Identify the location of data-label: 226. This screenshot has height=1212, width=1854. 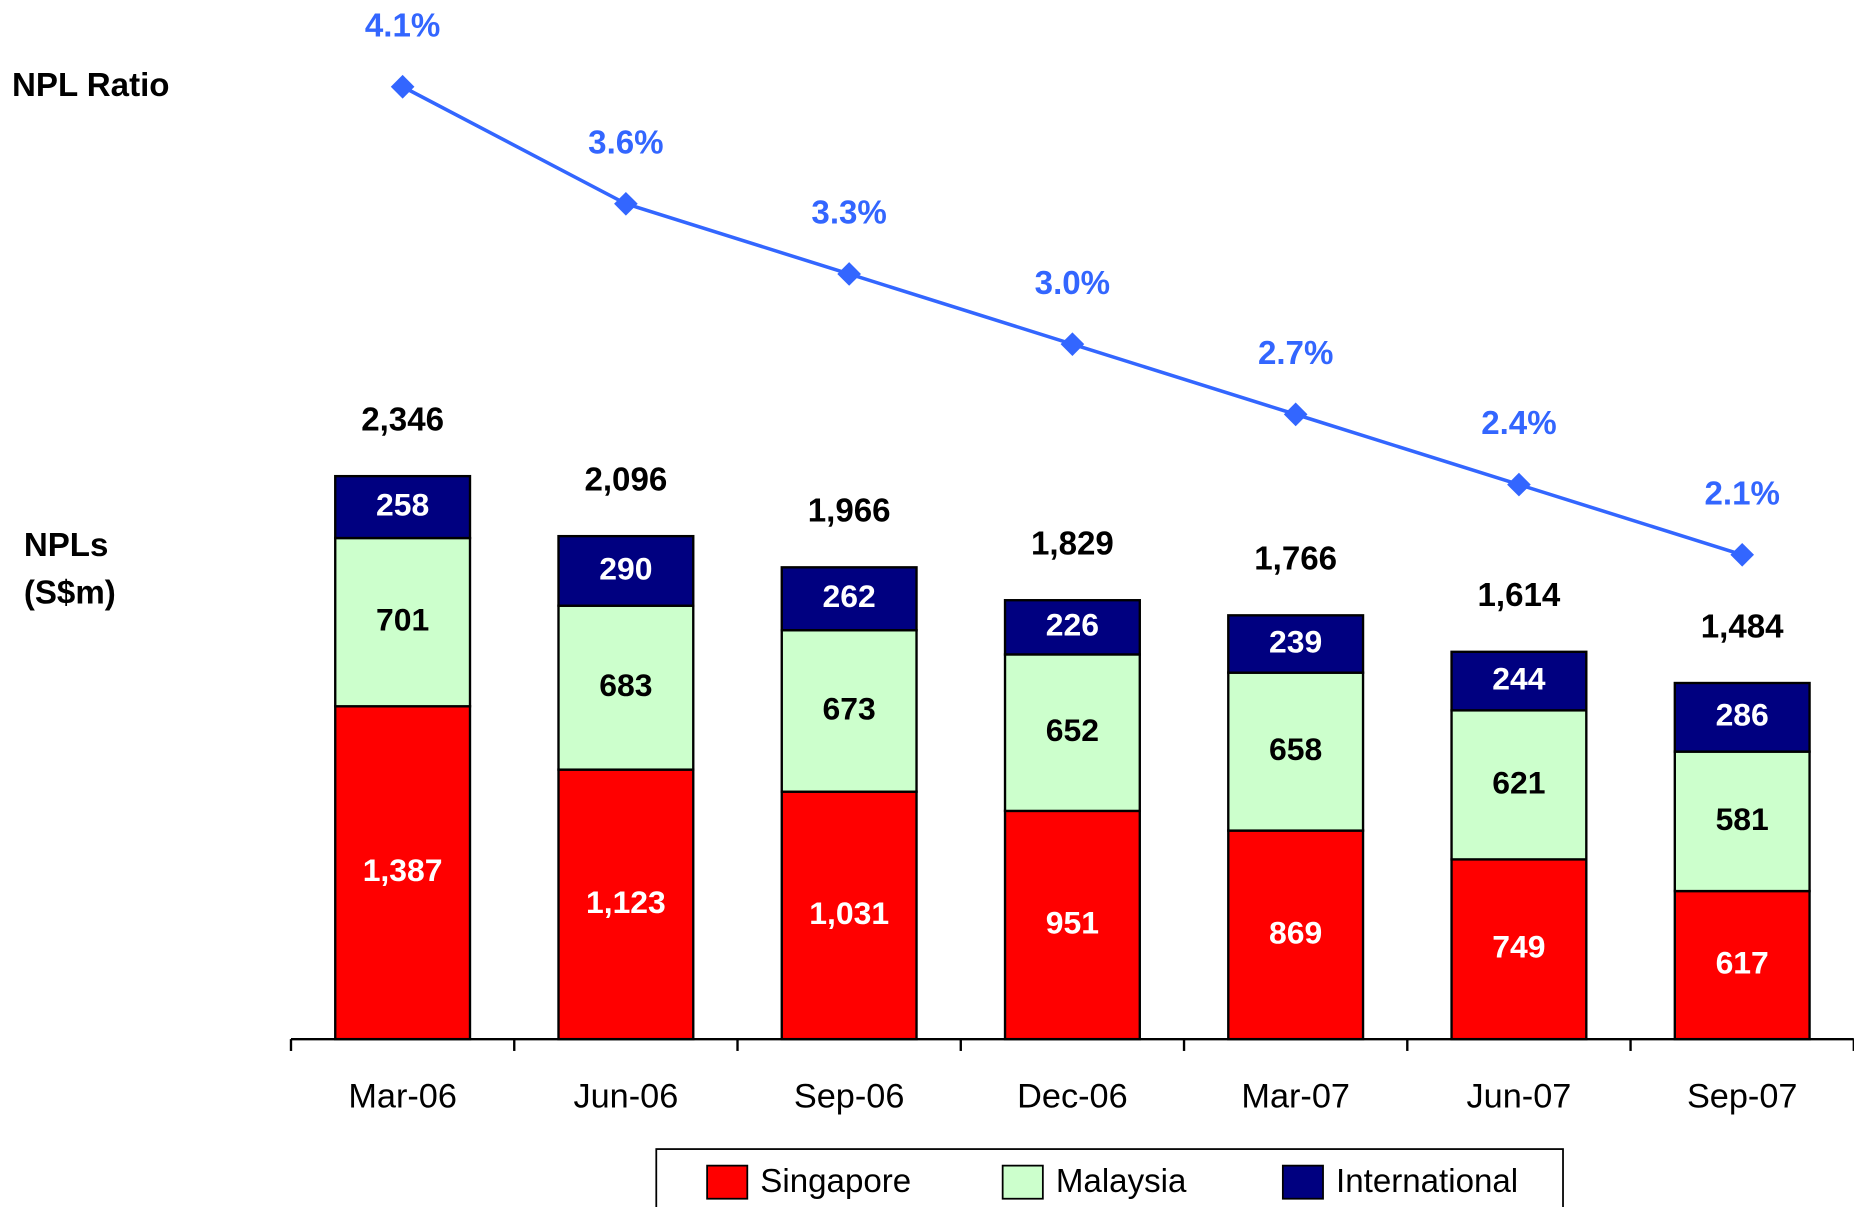
(1072, 625).